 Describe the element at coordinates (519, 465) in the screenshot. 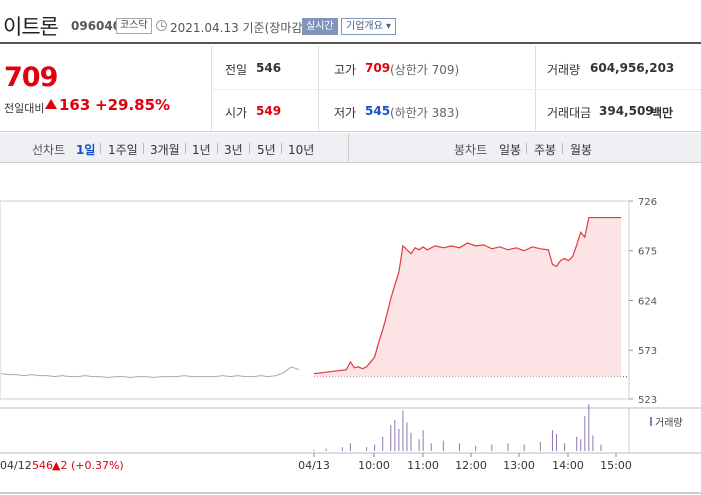

I see `x-tick-label: 13:00` at that location.